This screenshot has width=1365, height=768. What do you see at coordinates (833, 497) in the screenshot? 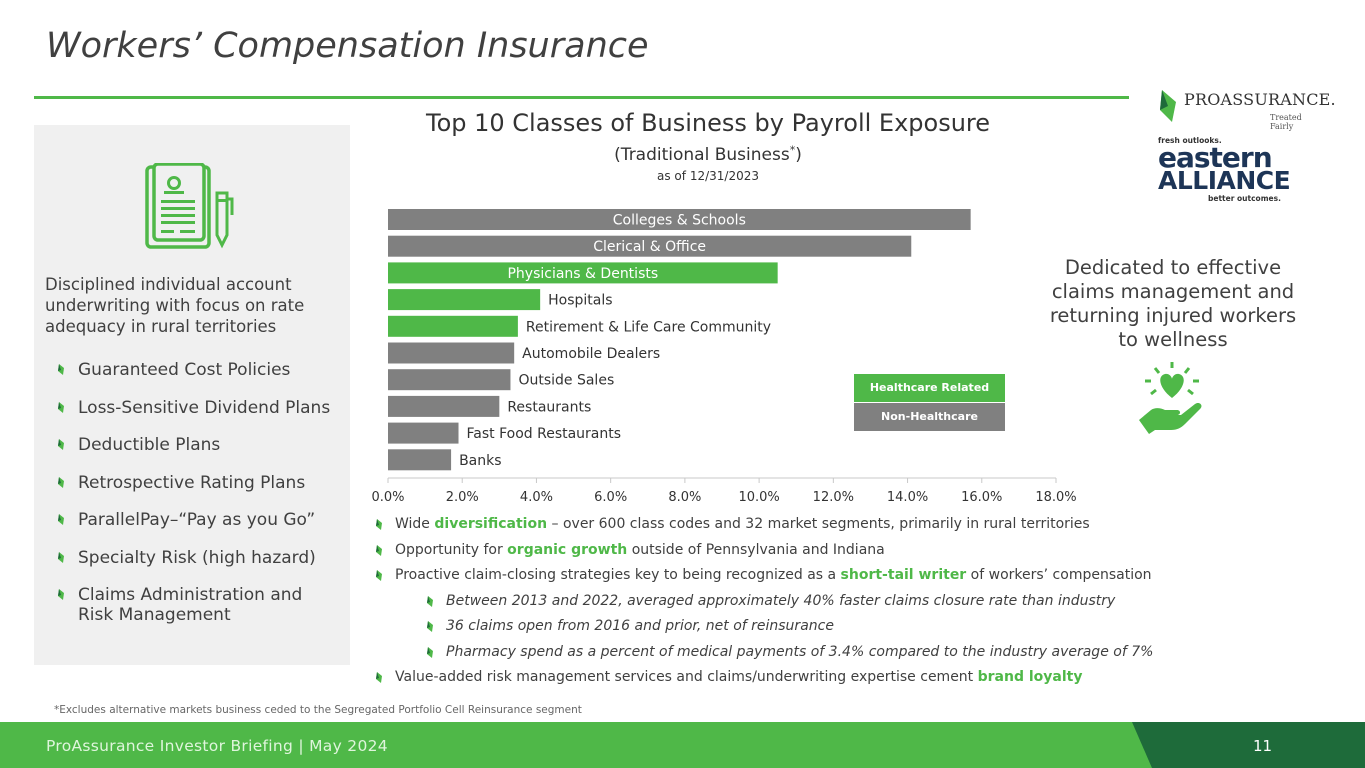
I see `x-tick-label: 12.0%` at bounding box center [833, 497].